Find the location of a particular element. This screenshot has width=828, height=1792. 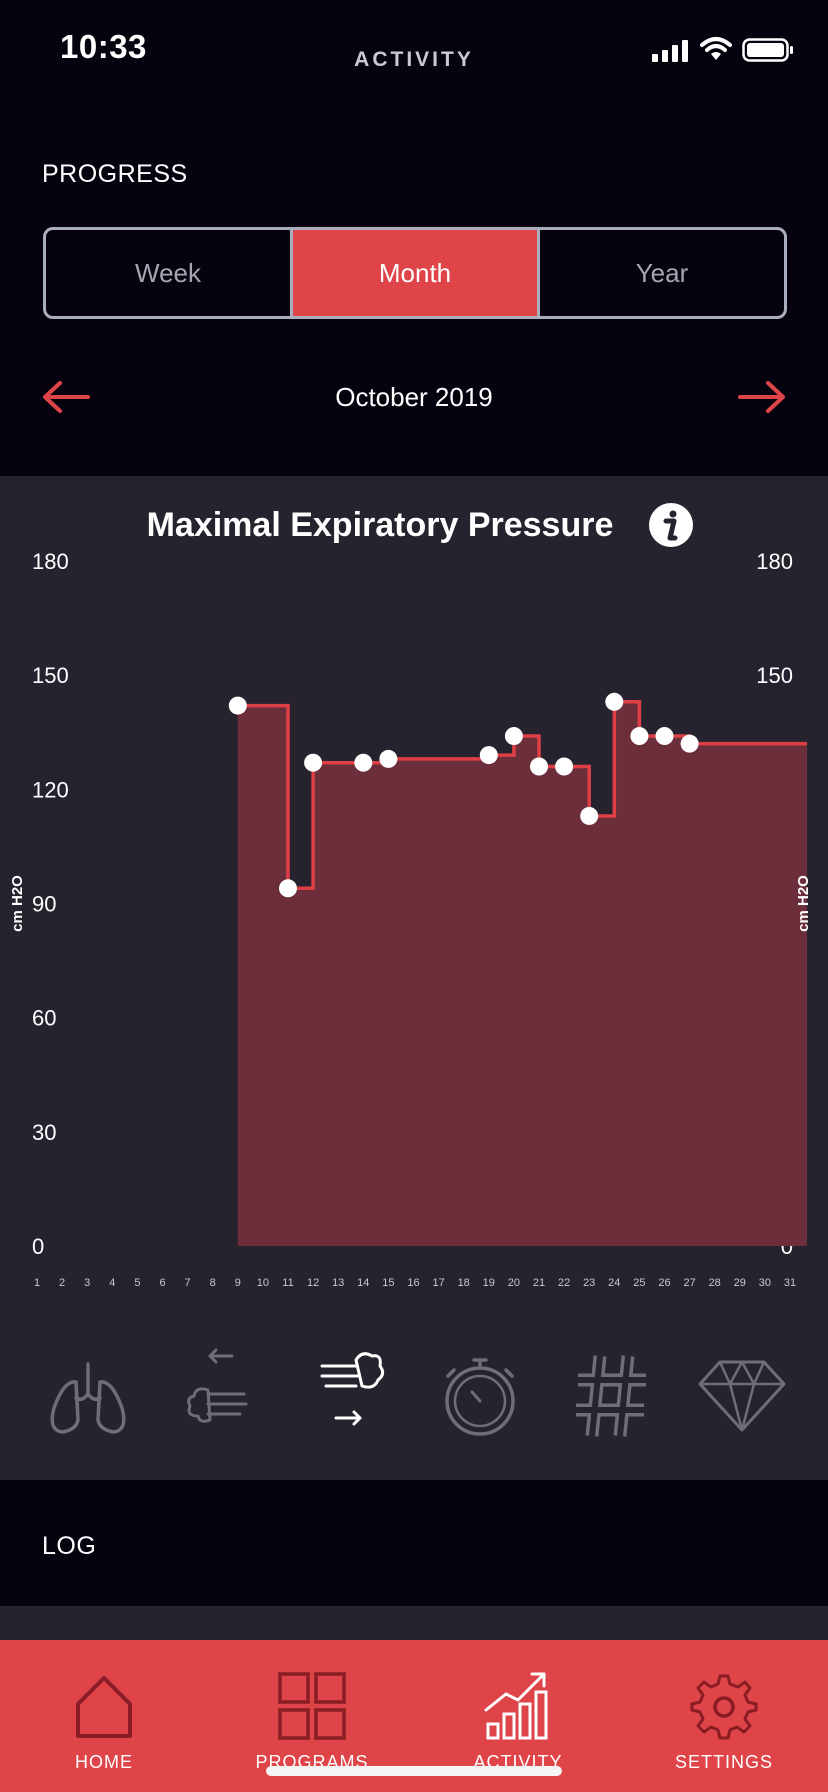

y-axis-title-right: cm H2O is located at coordinates (803, 903).